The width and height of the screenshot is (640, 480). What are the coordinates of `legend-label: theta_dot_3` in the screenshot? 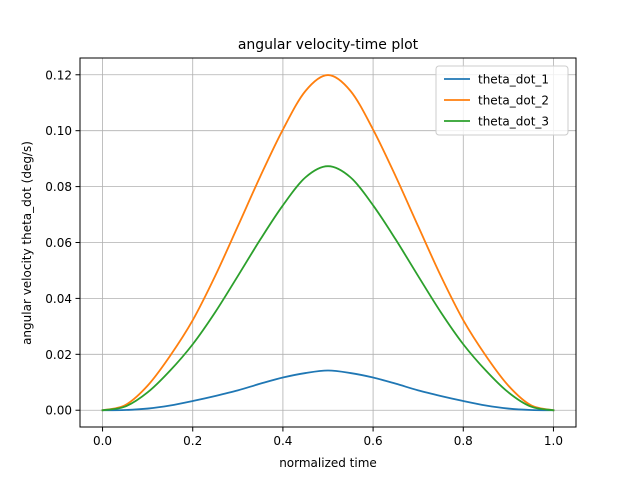 It's located at (513, 122).